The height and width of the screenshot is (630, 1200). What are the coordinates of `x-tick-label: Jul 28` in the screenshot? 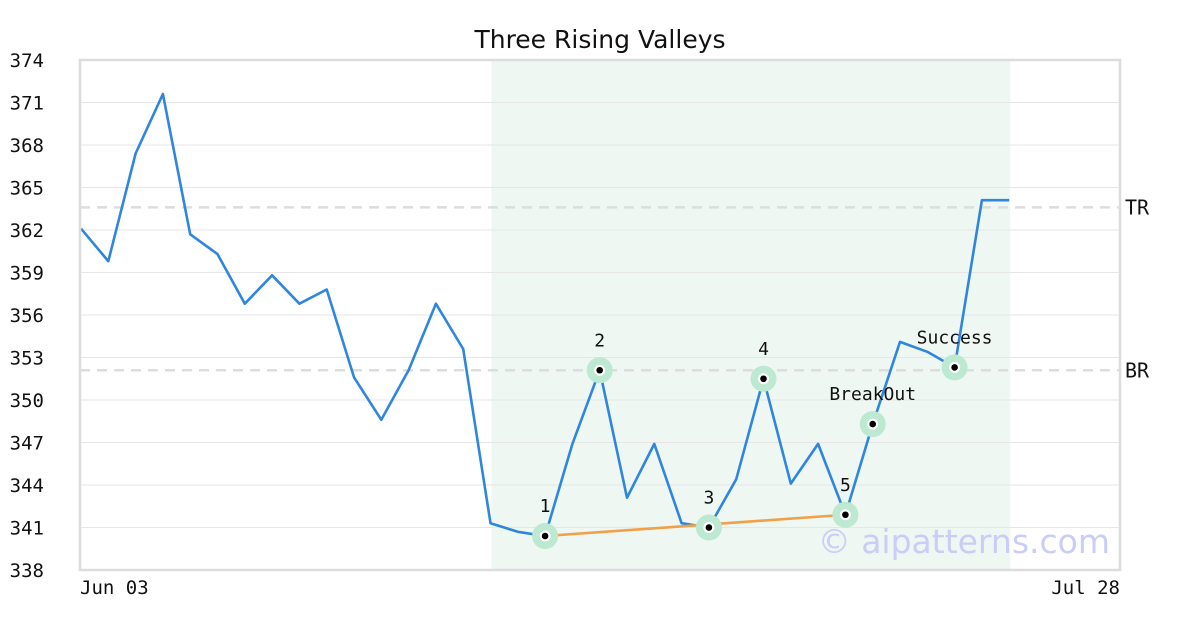 It's located at (1085, 588).